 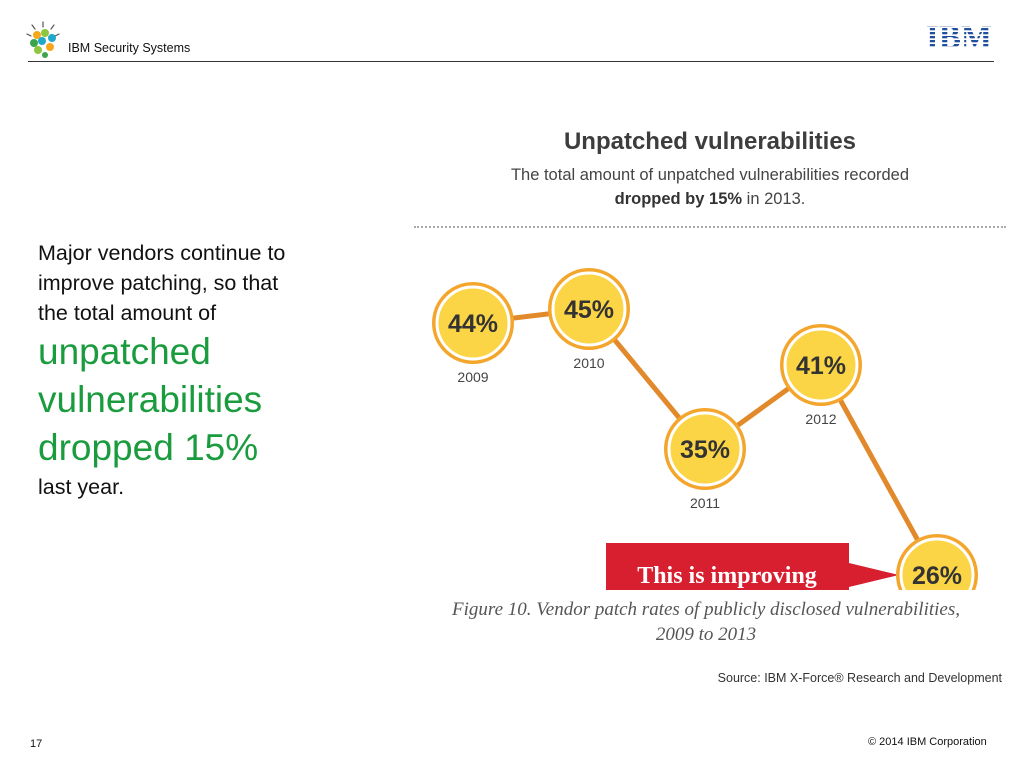 What do you see at coordinates (710, 227) in the screenshot?
I see `dotted-divider` at bounding box center [710, 227].